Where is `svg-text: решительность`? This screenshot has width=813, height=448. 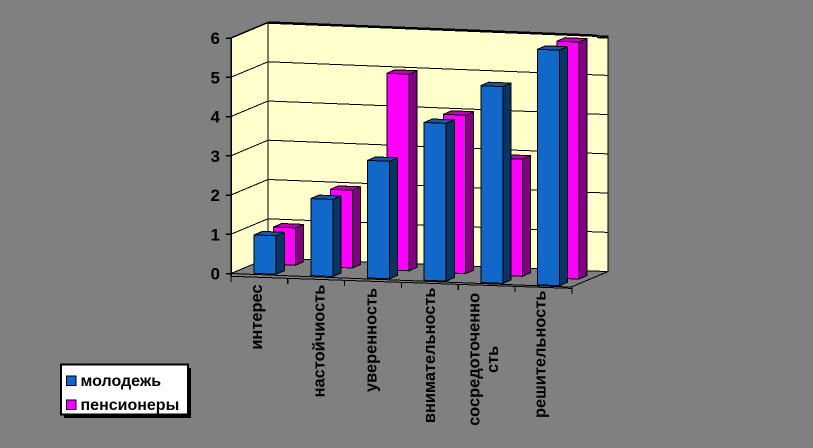 svg-text: решительность is located at coordinates (540, 354).